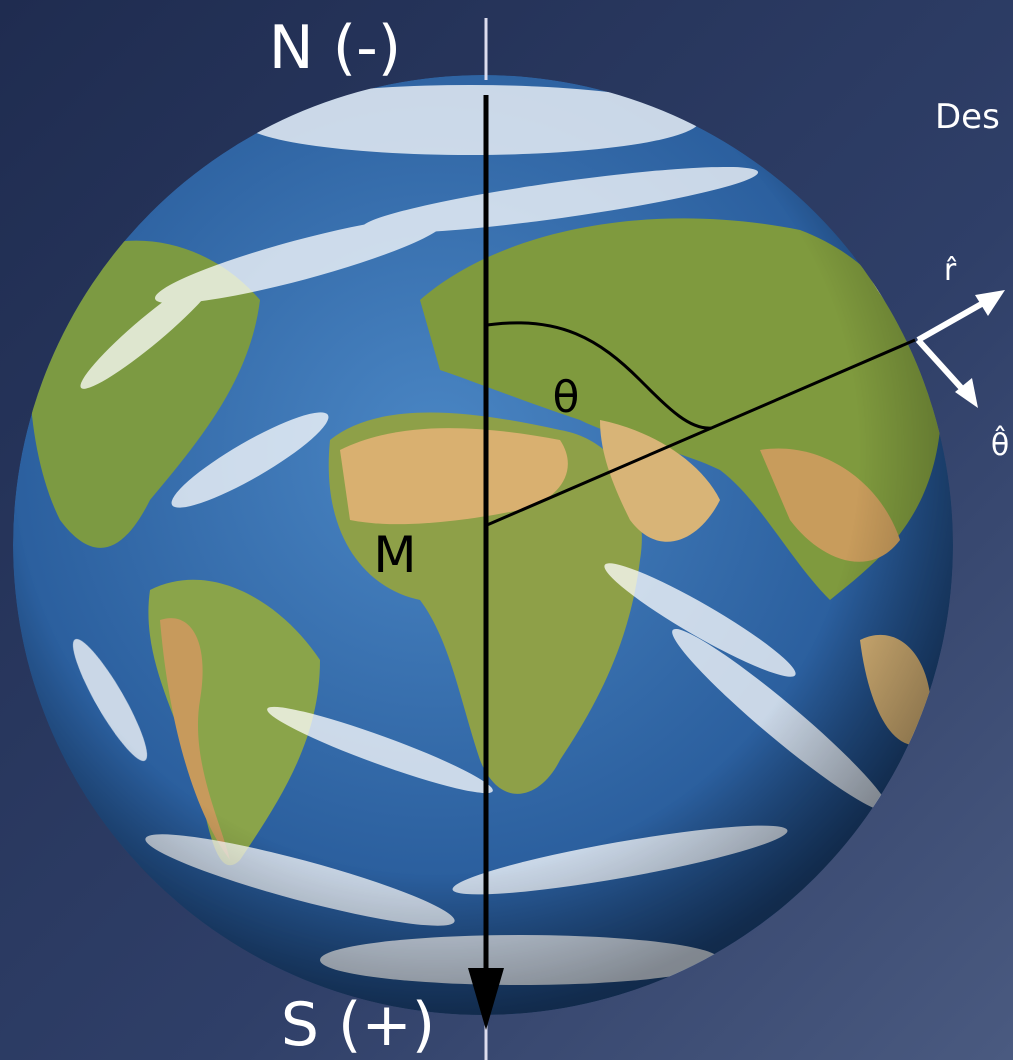 This screenshot has height=1060, width=1013. What do you see at coordinates (599, 375) in the screenshot?
I see `angle-arc` at bounding box center [599, 375].